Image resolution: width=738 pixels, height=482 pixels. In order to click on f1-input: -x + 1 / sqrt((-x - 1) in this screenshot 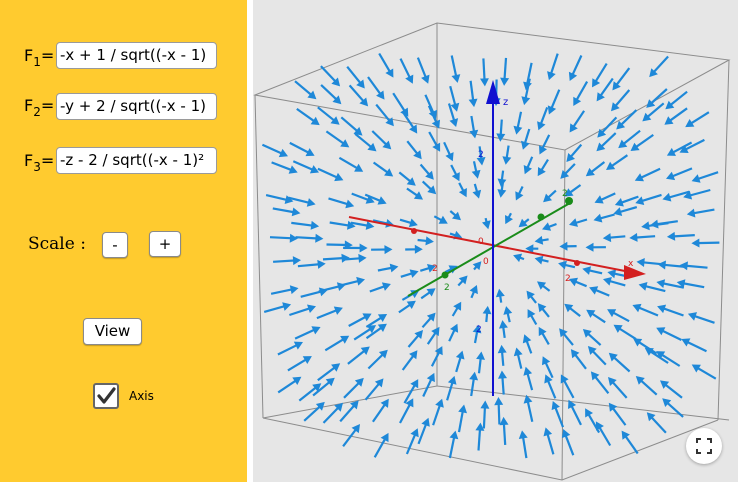, I will do `click(136, 55)`.